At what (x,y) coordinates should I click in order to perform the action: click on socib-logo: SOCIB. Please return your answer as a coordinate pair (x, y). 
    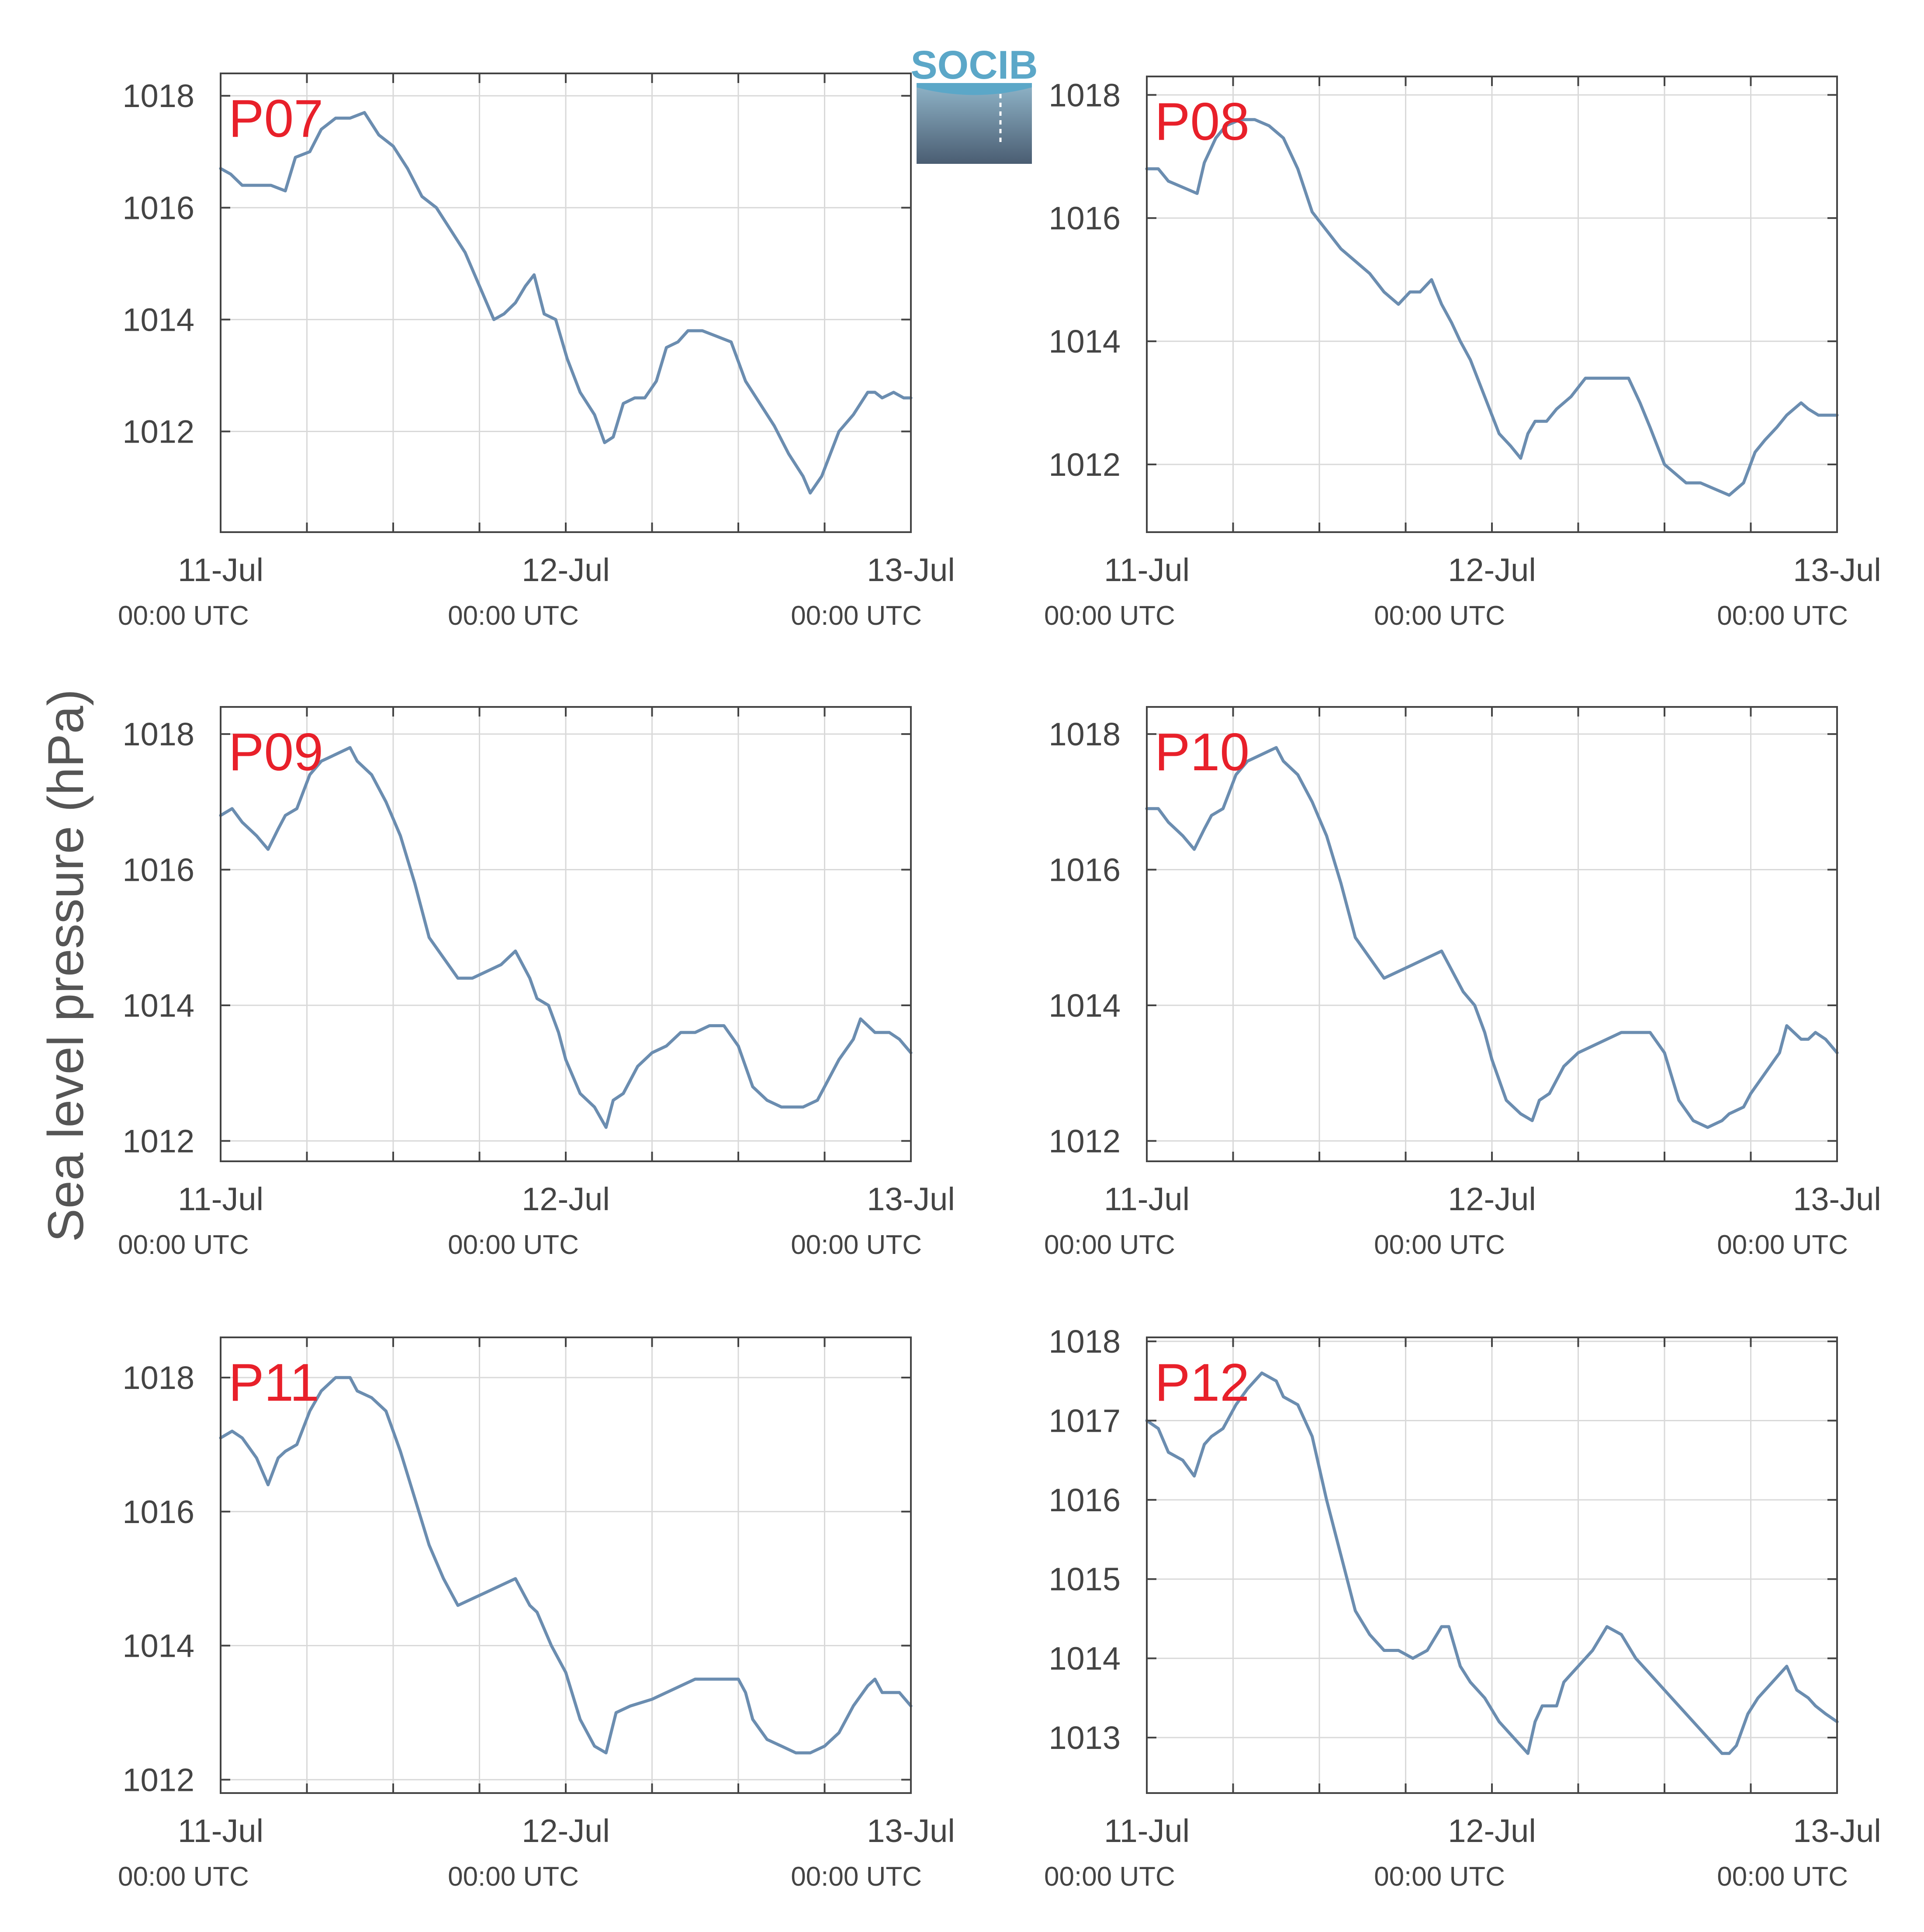
    Looking at the image, I should click on (974, 103).